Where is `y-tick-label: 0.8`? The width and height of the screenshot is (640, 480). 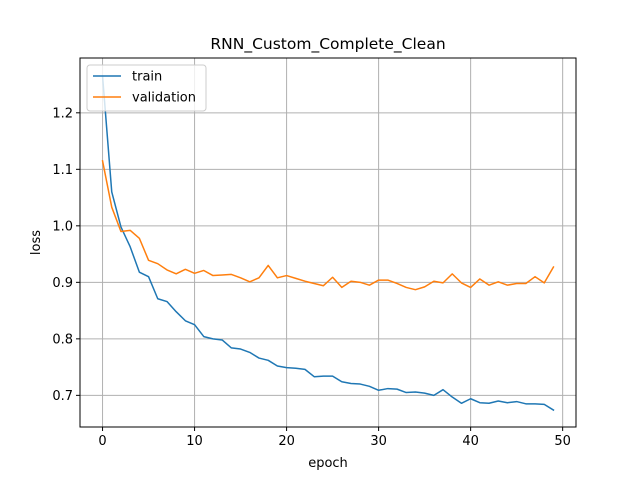
y-tick-label: 0.8 is located at coordinates (62, 339).